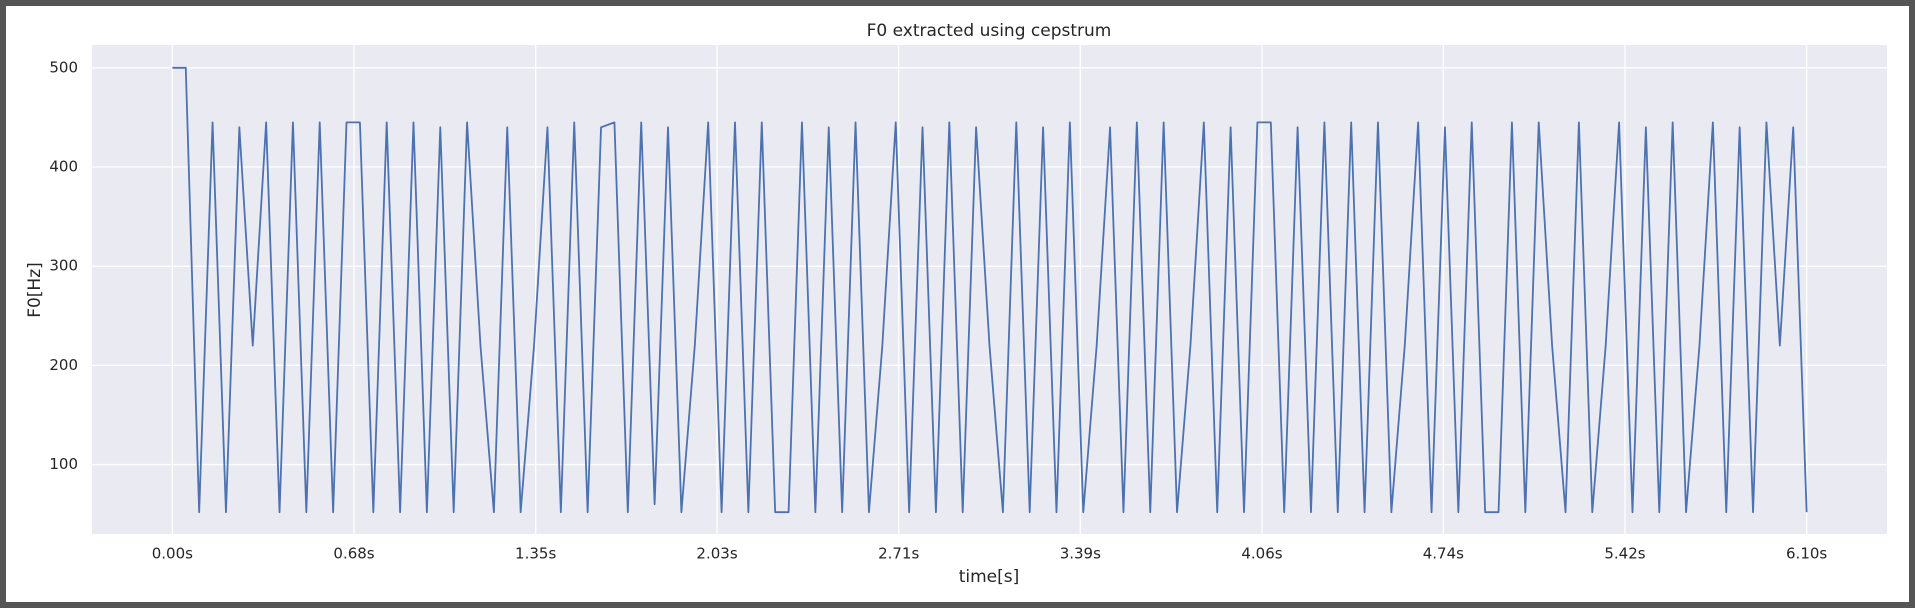 This screenshot has height=612, width=1915. What do you see at coordinates (172, 554) in the screenshot?
I see `x-tick-label: 0.00s` at bounding box center [172, 554].